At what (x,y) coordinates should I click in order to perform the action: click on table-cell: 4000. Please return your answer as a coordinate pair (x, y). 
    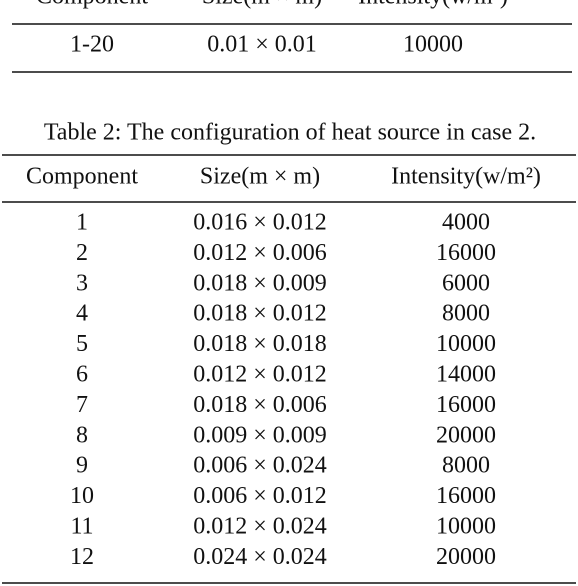
    Looking at the image, I should click on (466, 223).